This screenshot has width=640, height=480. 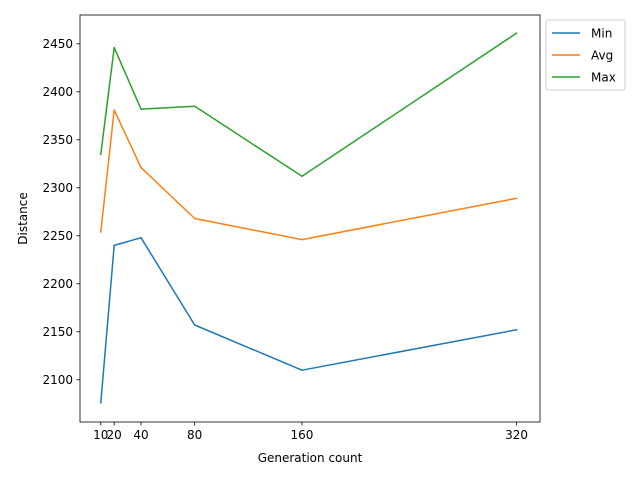 I want to click on x-tick-label: 20, so click(x=114, y=435).